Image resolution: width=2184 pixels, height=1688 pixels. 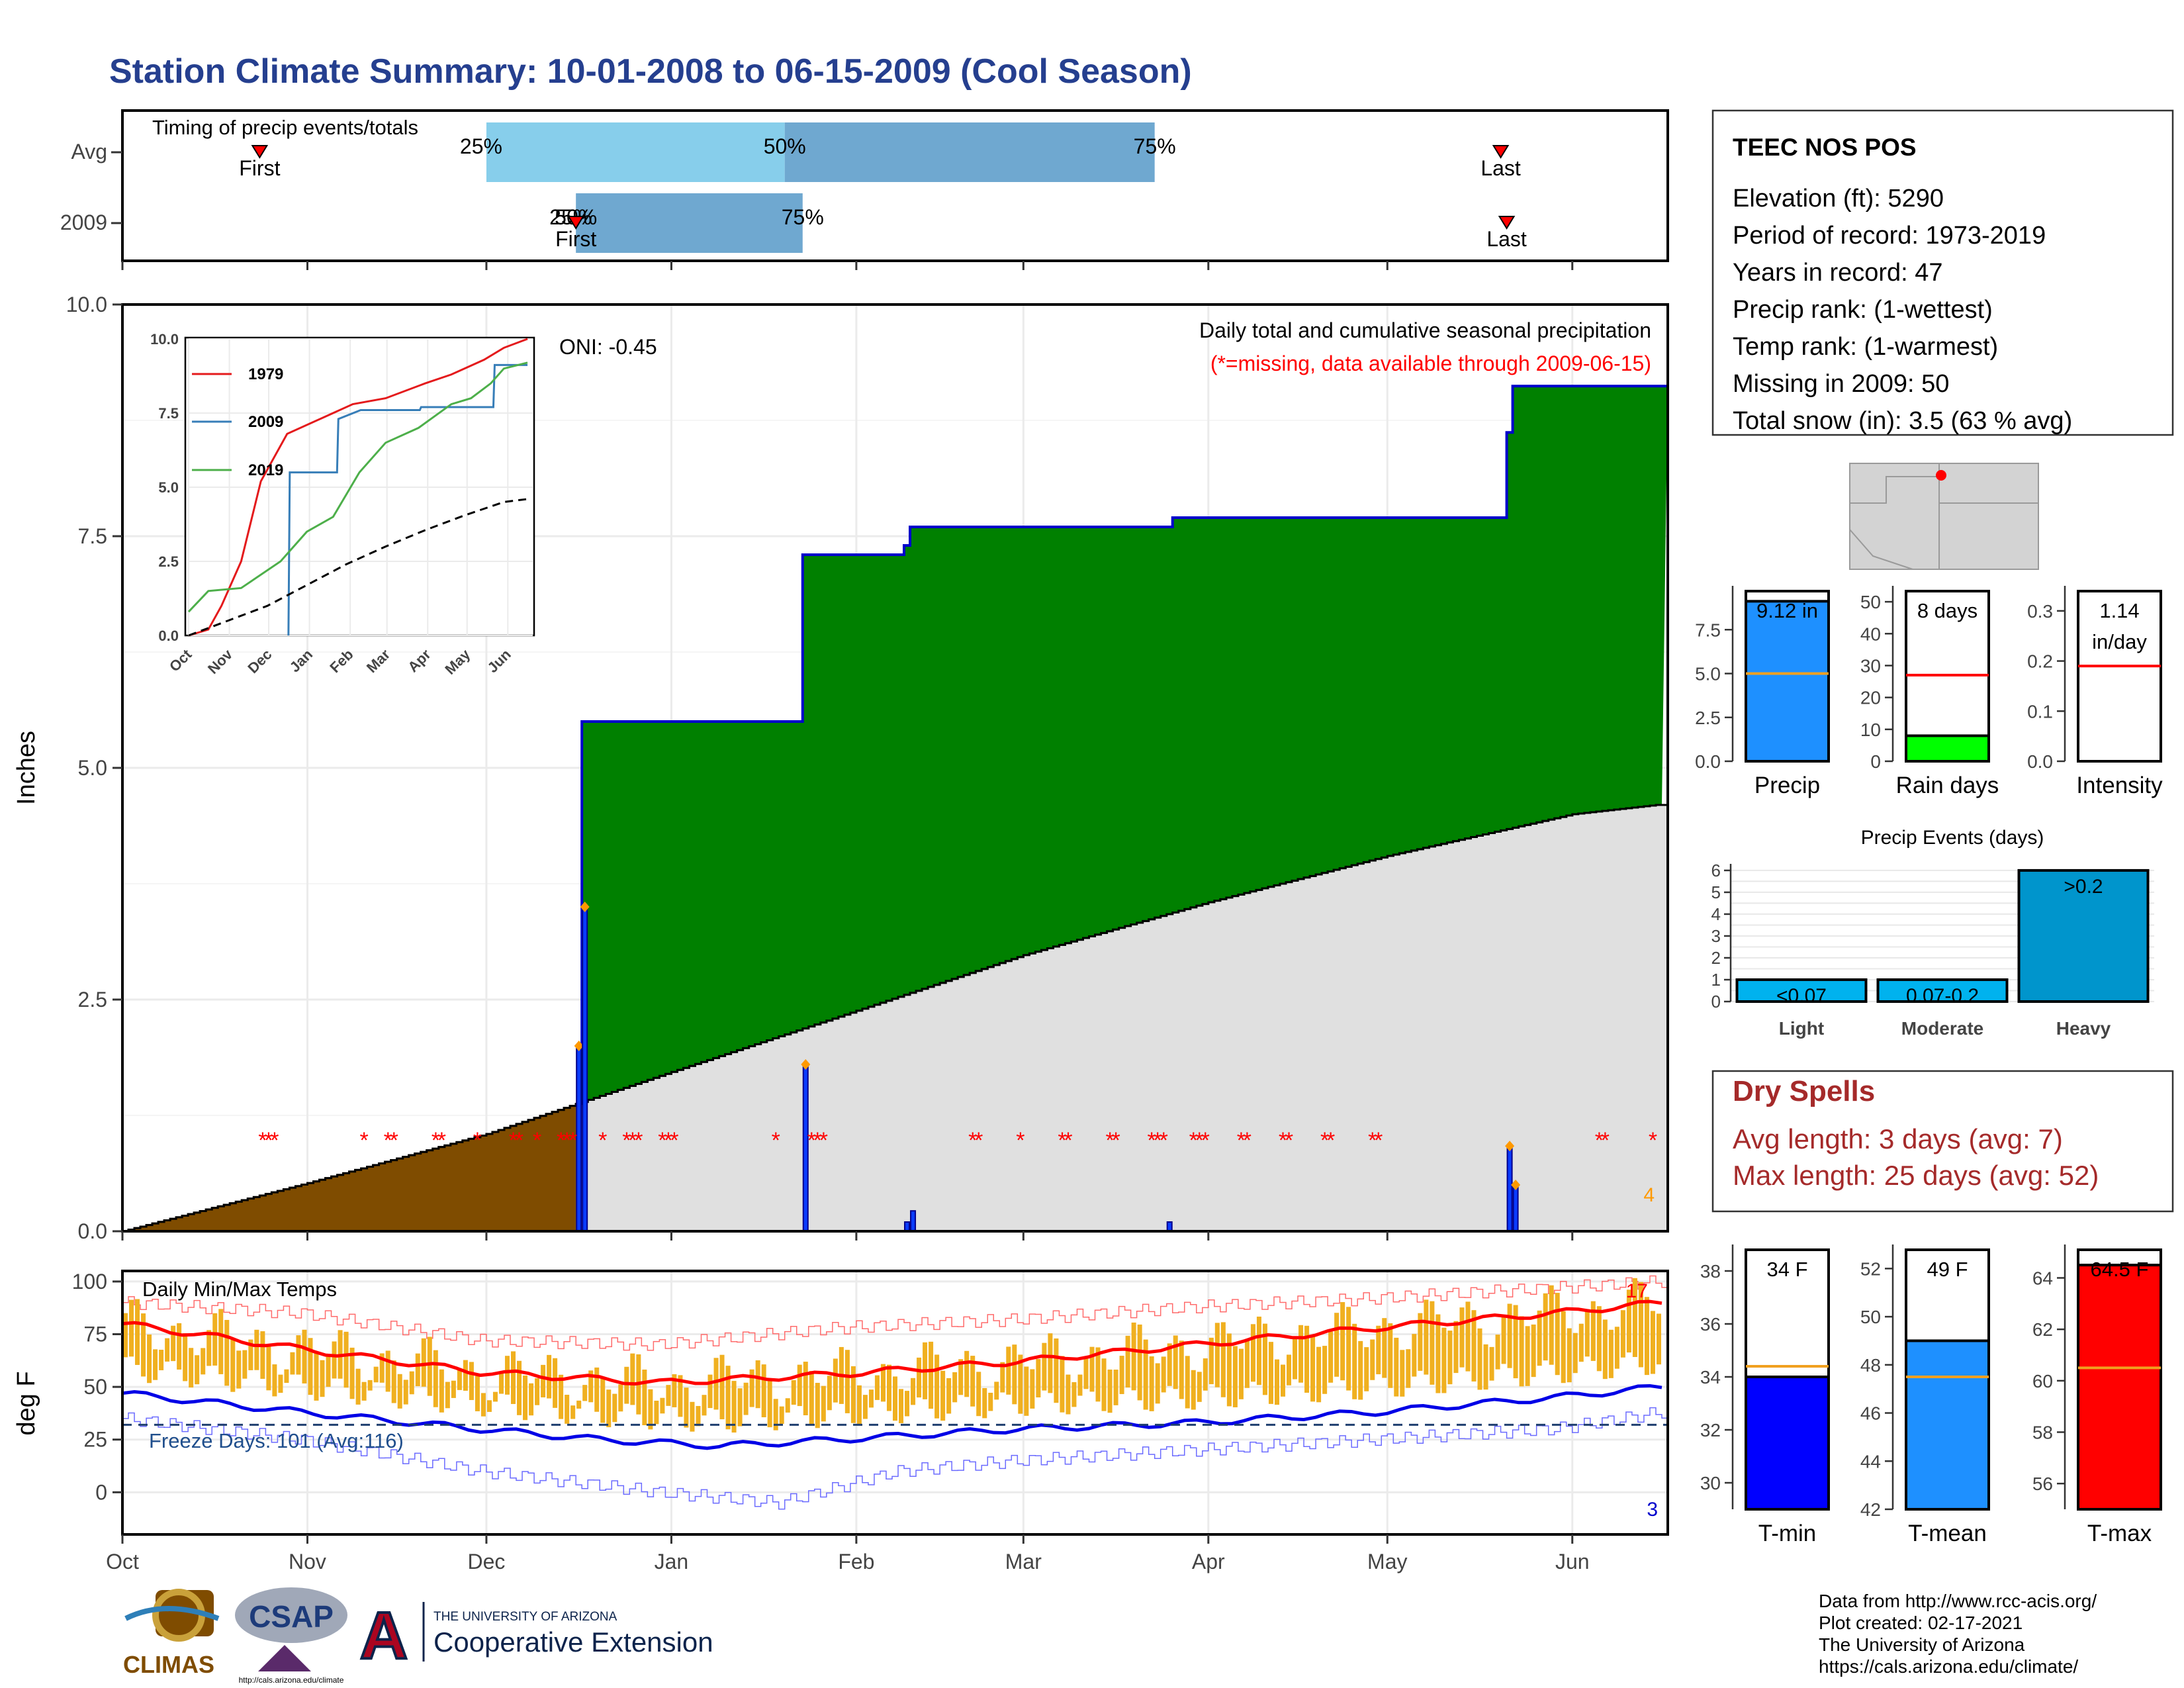 What do you see at coordinates (168, 561) in the screenshot?
I see `inset-ytick-label: 2.5` at bounding box center [168, 561].